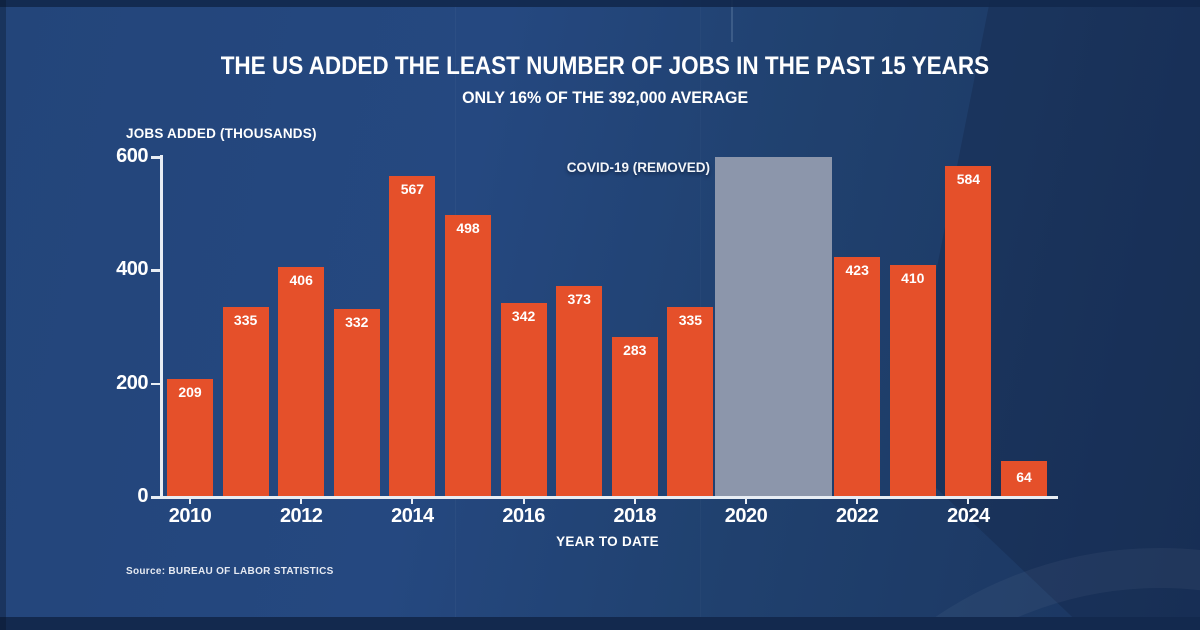  What do you see at coordinates (142, 496) in the screenshot?
I see `y-axis-tick-label: 0` at bounding box center [142, 496].